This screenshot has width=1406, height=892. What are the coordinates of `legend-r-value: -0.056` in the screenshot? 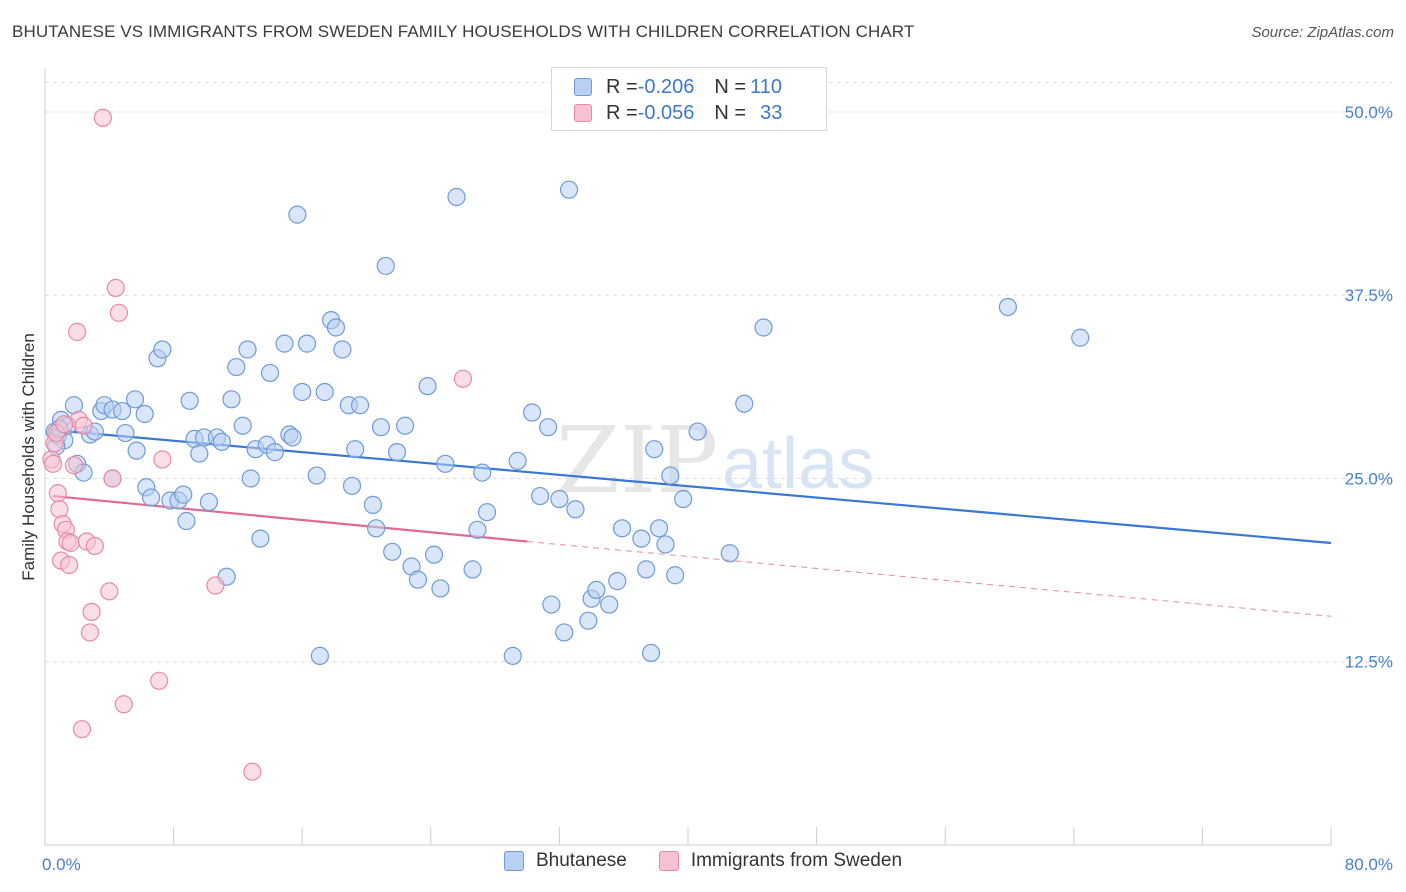 It's located at (666, 112).